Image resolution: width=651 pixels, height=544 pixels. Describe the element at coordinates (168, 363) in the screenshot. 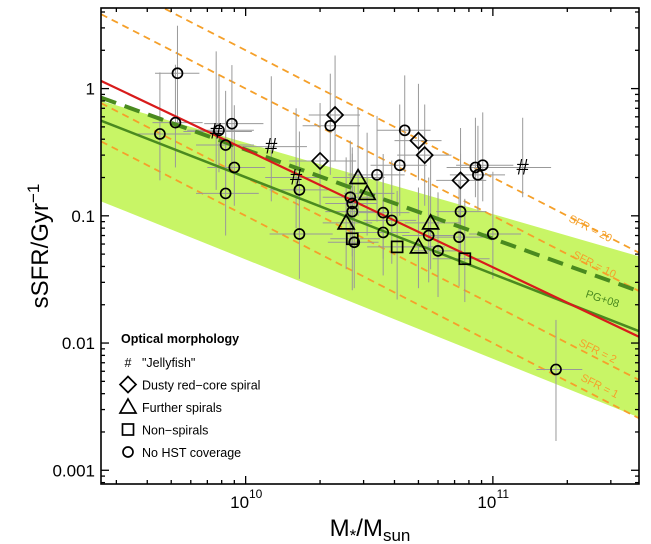

I see `legend-entry-label: "Jellyfish"` at that location.